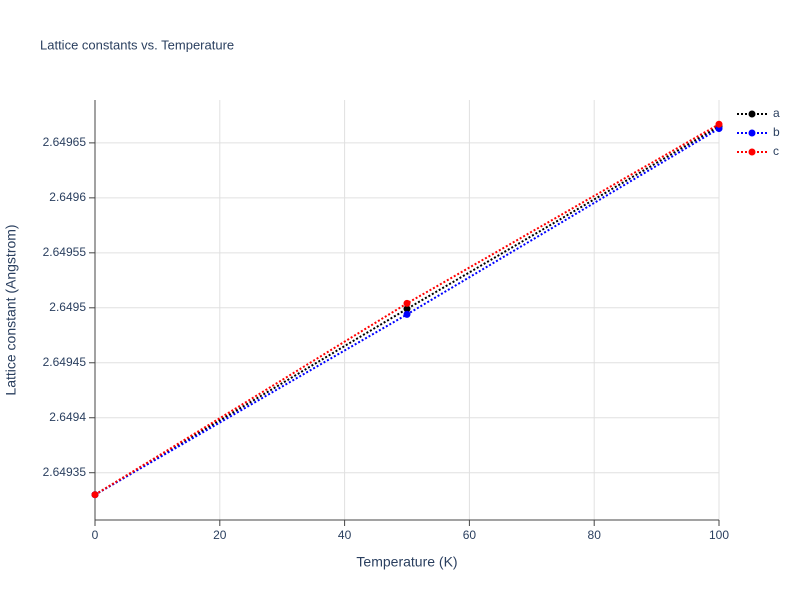 The height and width of the screenshot is (600, 800). Describe the element at coordinates (470, 535) in the screenshot. I see `x-tick-label: 60` at that location.